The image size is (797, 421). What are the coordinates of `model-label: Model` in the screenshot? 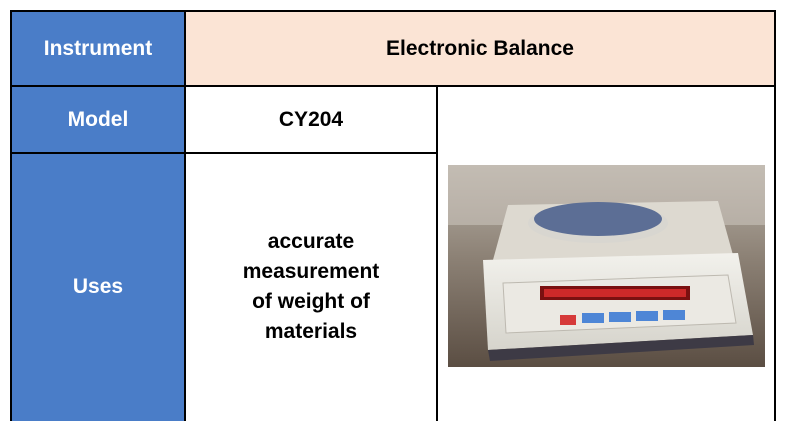 It's located at (98, 119).